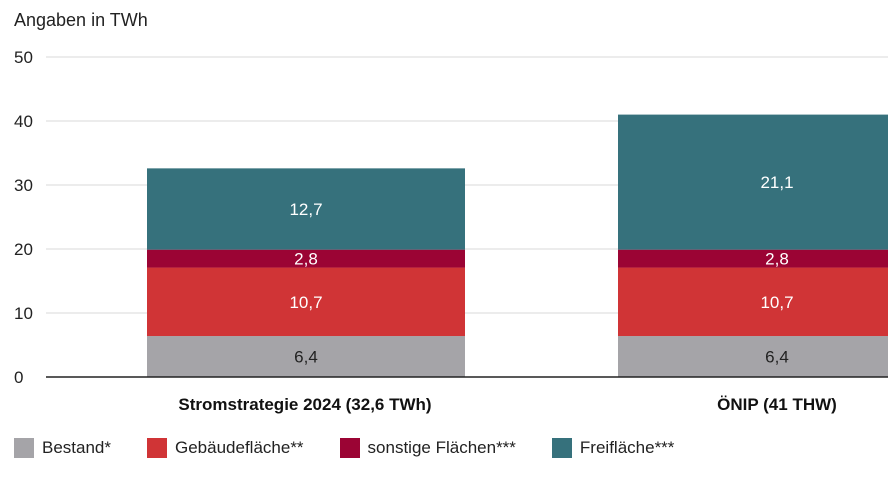 This screenshot has width=888, height=500. I want to click on legend-label-gebaeudeflaeche: Gebäudefläche**, so click(239, 447).